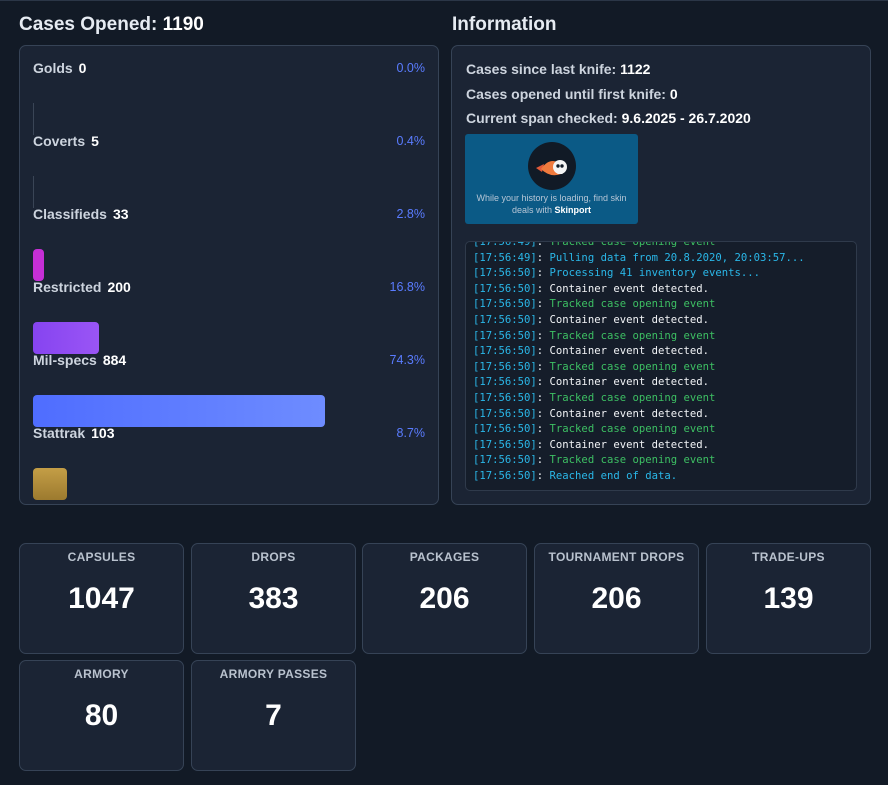 The image size is (888, 785). Describe the element at coordinates (183, 24) in the screenshot. I see `cases-opened-count: 1190` at that location.